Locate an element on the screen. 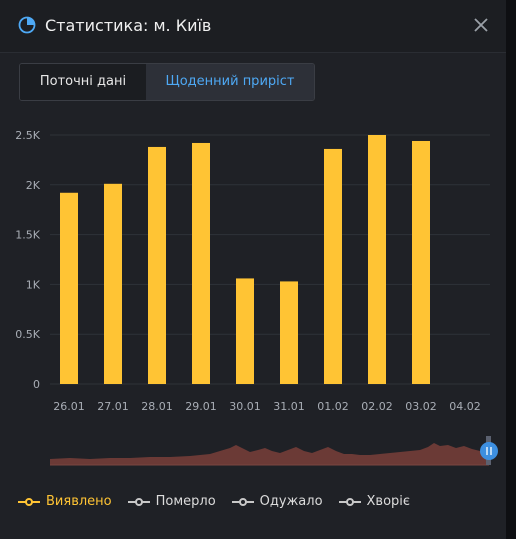 This screenshot has width=516, height=539. legend-item-recovered: Одужало is located at coordinates (277, 501).